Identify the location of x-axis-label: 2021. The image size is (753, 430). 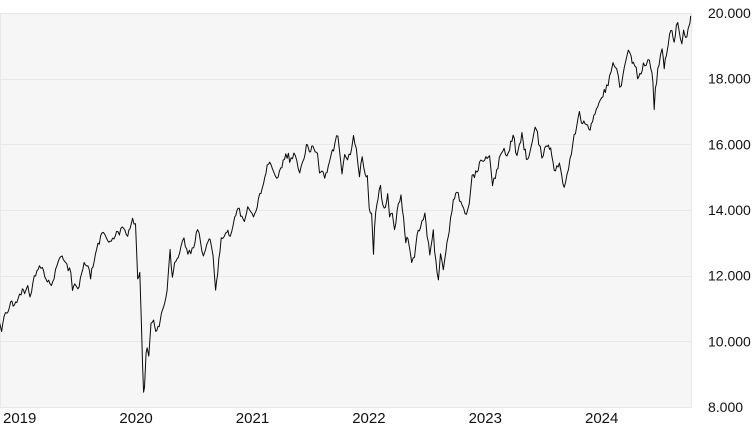
(252, 418).